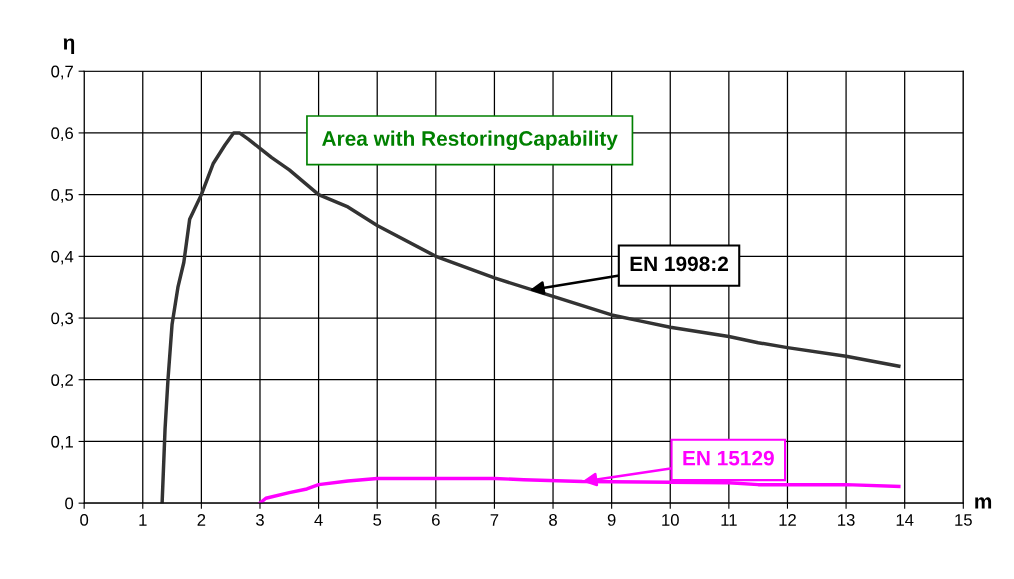  Describe the element at coordinates (69, 503) in the screenshot. I see `y-tick-label: 0` at that location.